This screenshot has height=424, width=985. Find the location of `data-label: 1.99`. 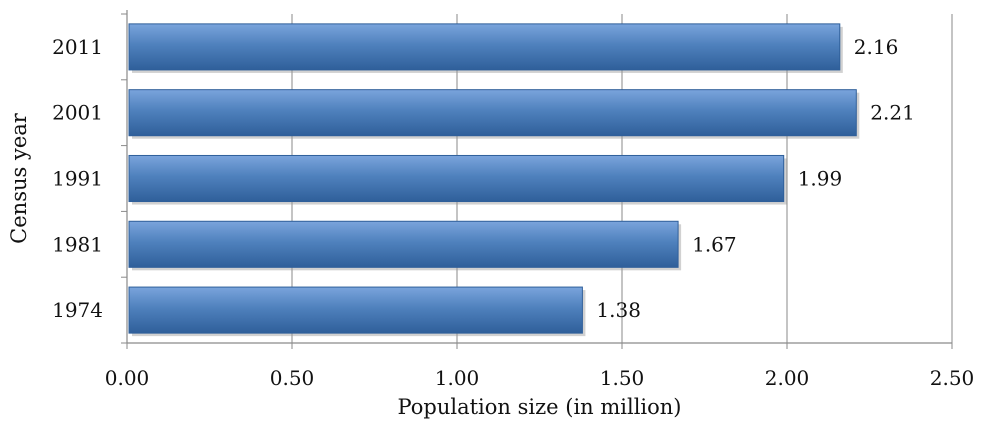

data-label: 1.99 is located at coordinates (820, 179).